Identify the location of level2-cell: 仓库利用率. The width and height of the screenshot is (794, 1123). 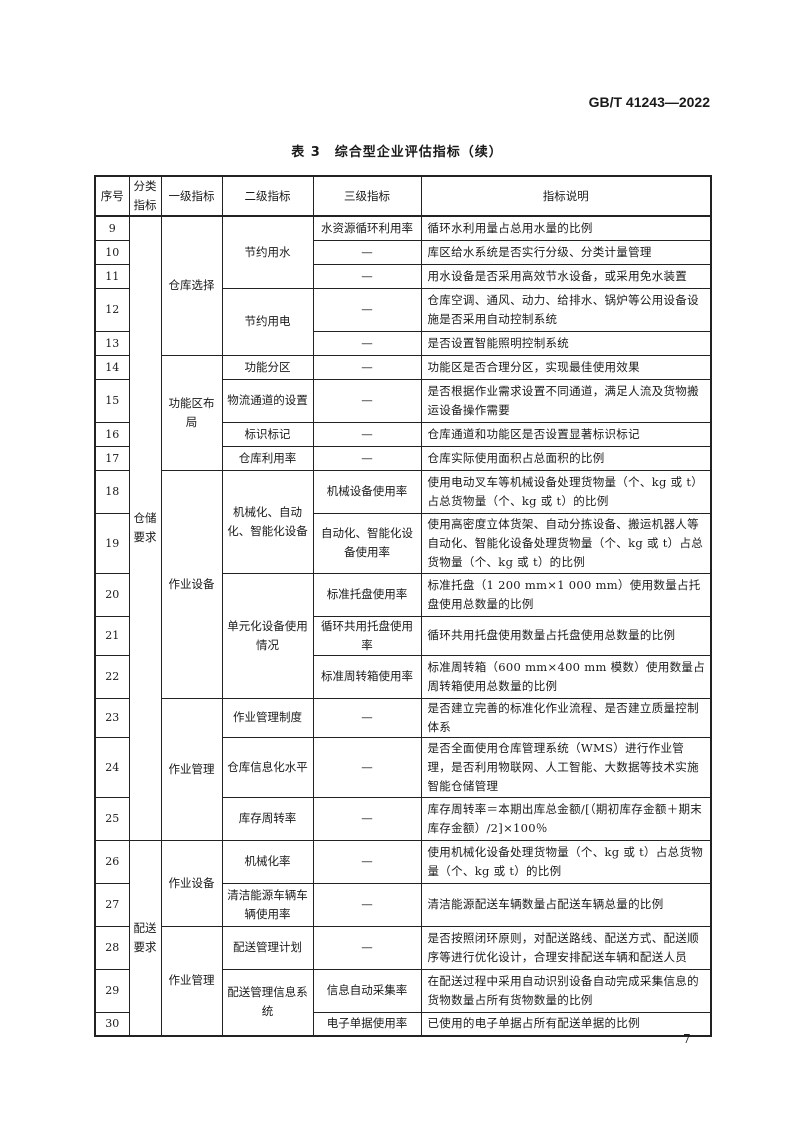
(267, 458).